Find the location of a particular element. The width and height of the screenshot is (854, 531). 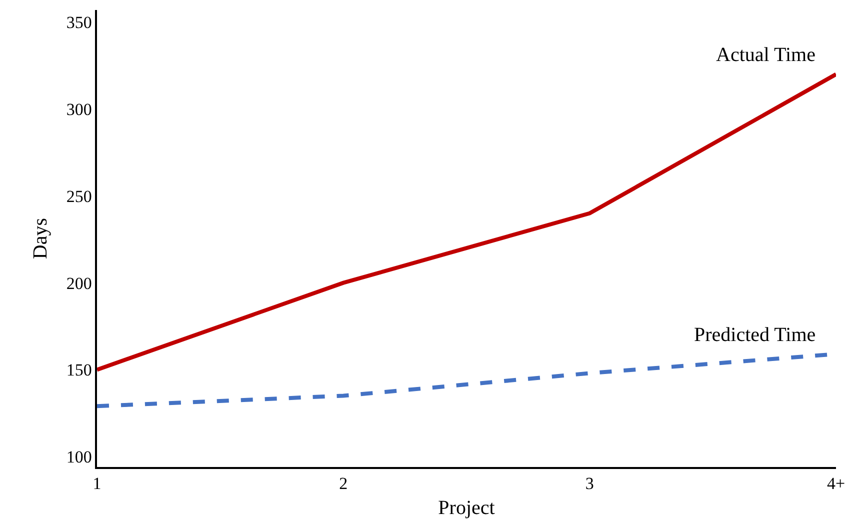

y-tick-label: 300 is located at coordinates (79, 109).